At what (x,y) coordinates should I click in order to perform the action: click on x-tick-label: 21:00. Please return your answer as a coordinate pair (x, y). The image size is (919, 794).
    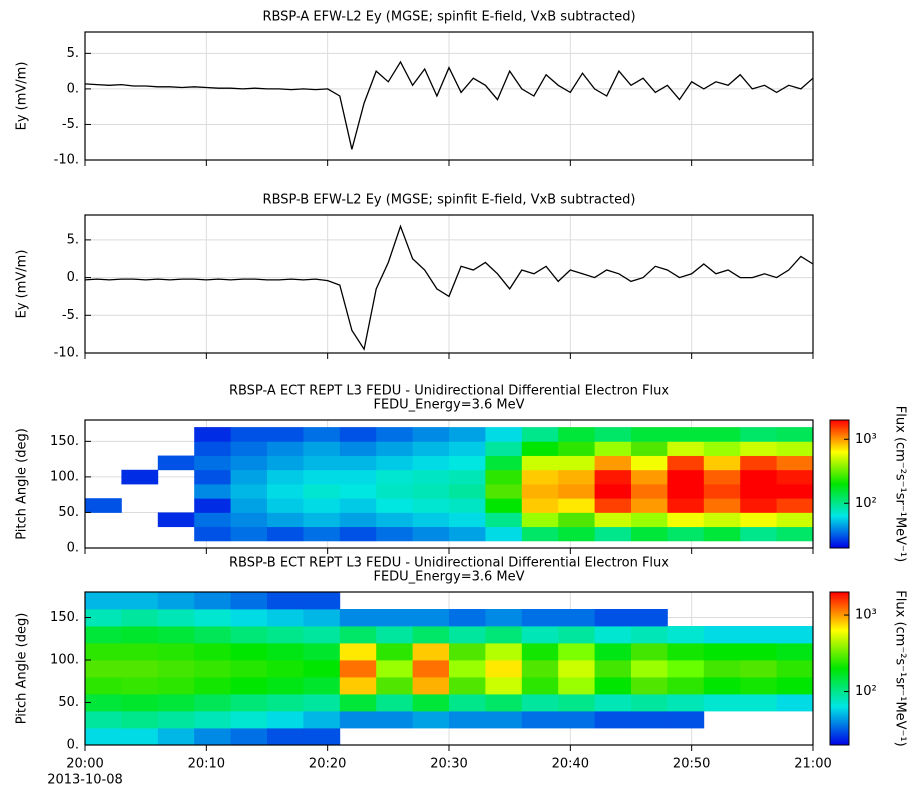
    Looking at the image, I should click on (812, 764).